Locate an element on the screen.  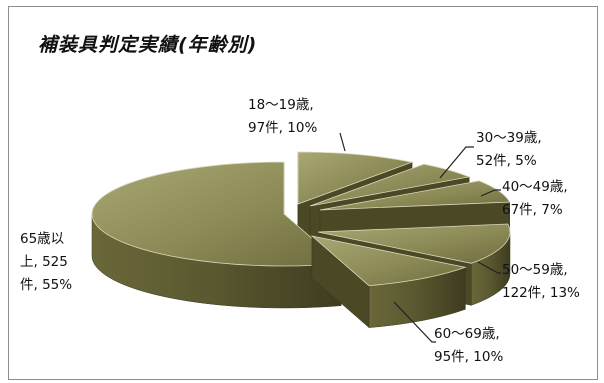
data-label-2-line-0: 40～49歳, is located at coordinates (535, 187).